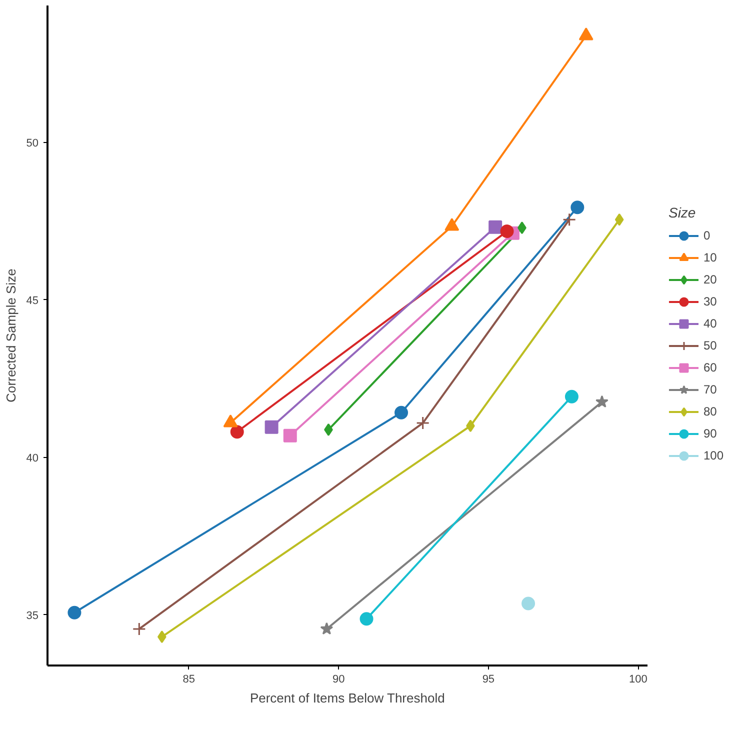 The height and width of the screenshot is (751, 750). What do you see at coordinates (32, 143) in the screenshot?
I see `y-tick-label: 50` at bounding box center [32, 143].